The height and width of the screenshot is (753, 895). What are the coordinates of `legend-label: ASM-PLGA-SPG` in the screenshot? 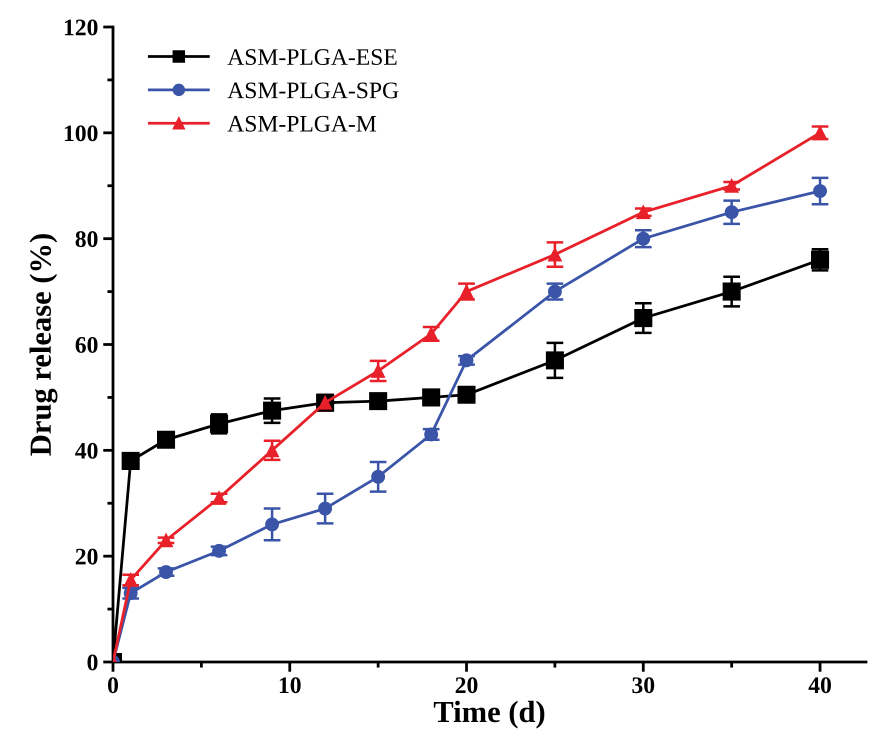 It's located at (312, 90).